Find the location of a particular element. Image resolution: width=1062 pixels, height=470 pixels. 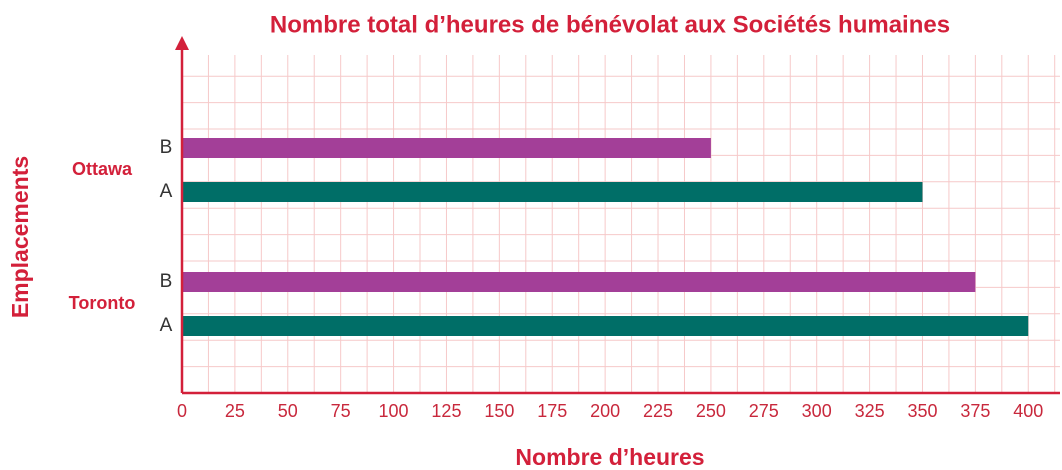

x-tick-label: 200 is located at coordinates (605, 411).